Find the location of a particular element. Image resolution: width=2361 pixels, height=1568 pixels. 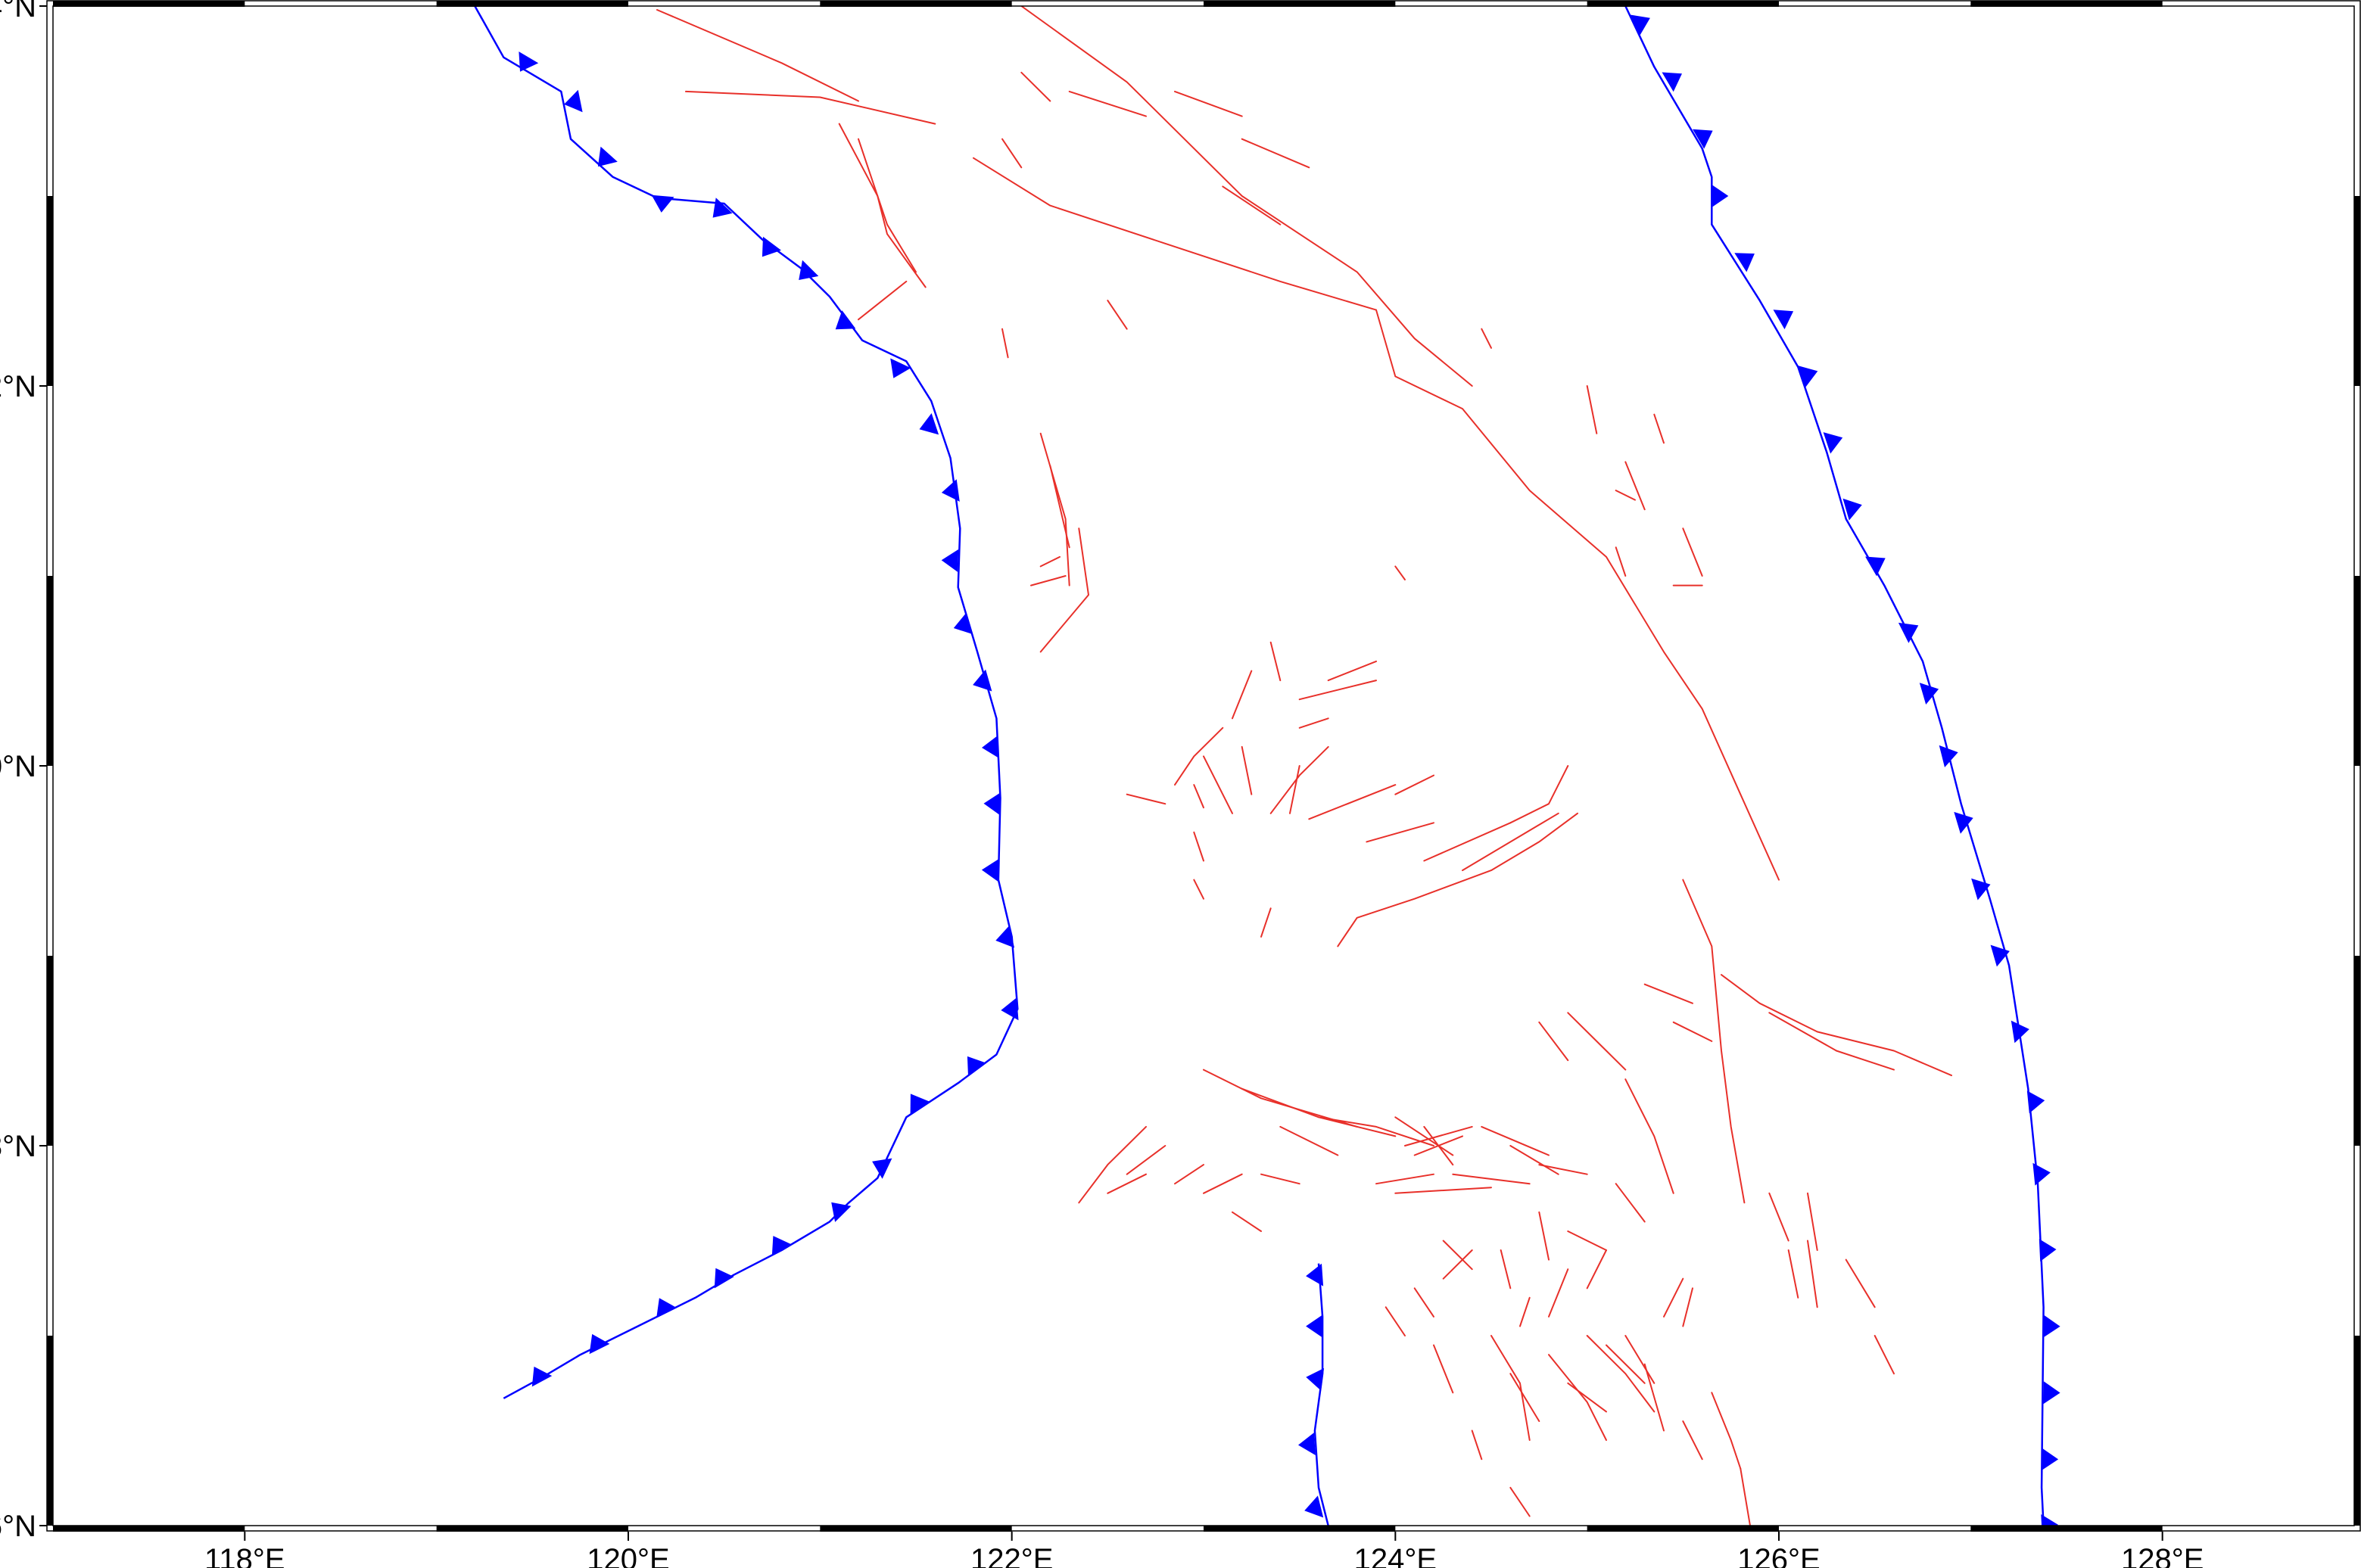

x-tick-label: 122°E is located at coordinates (1011, 1555).